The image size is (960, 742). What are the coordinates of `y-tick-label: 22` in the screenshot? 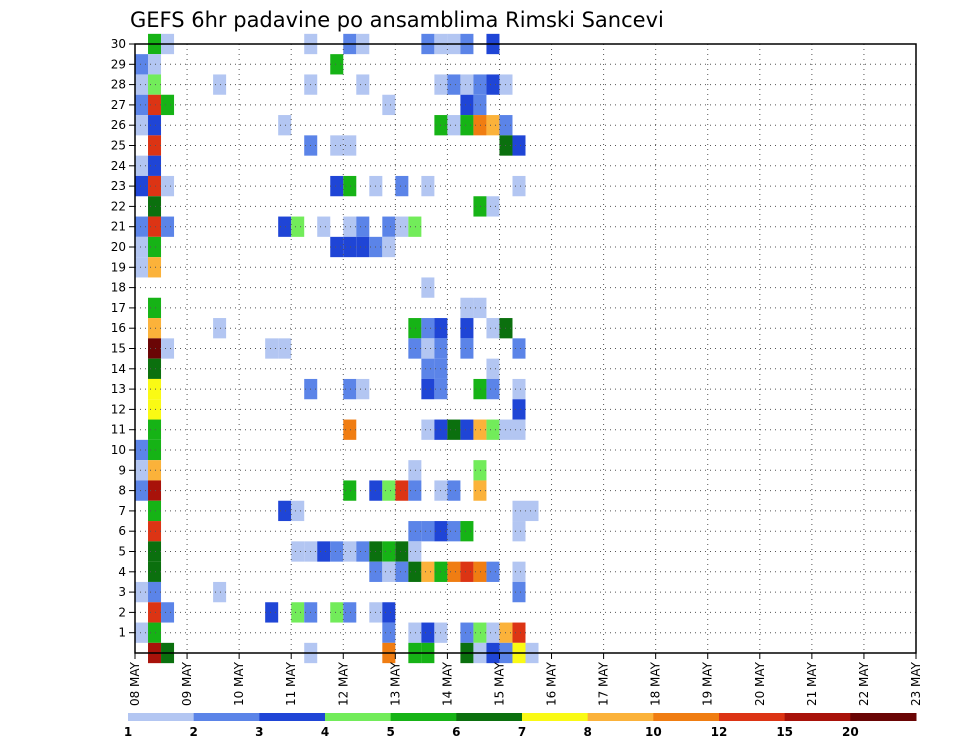 It's located at (118, 206).